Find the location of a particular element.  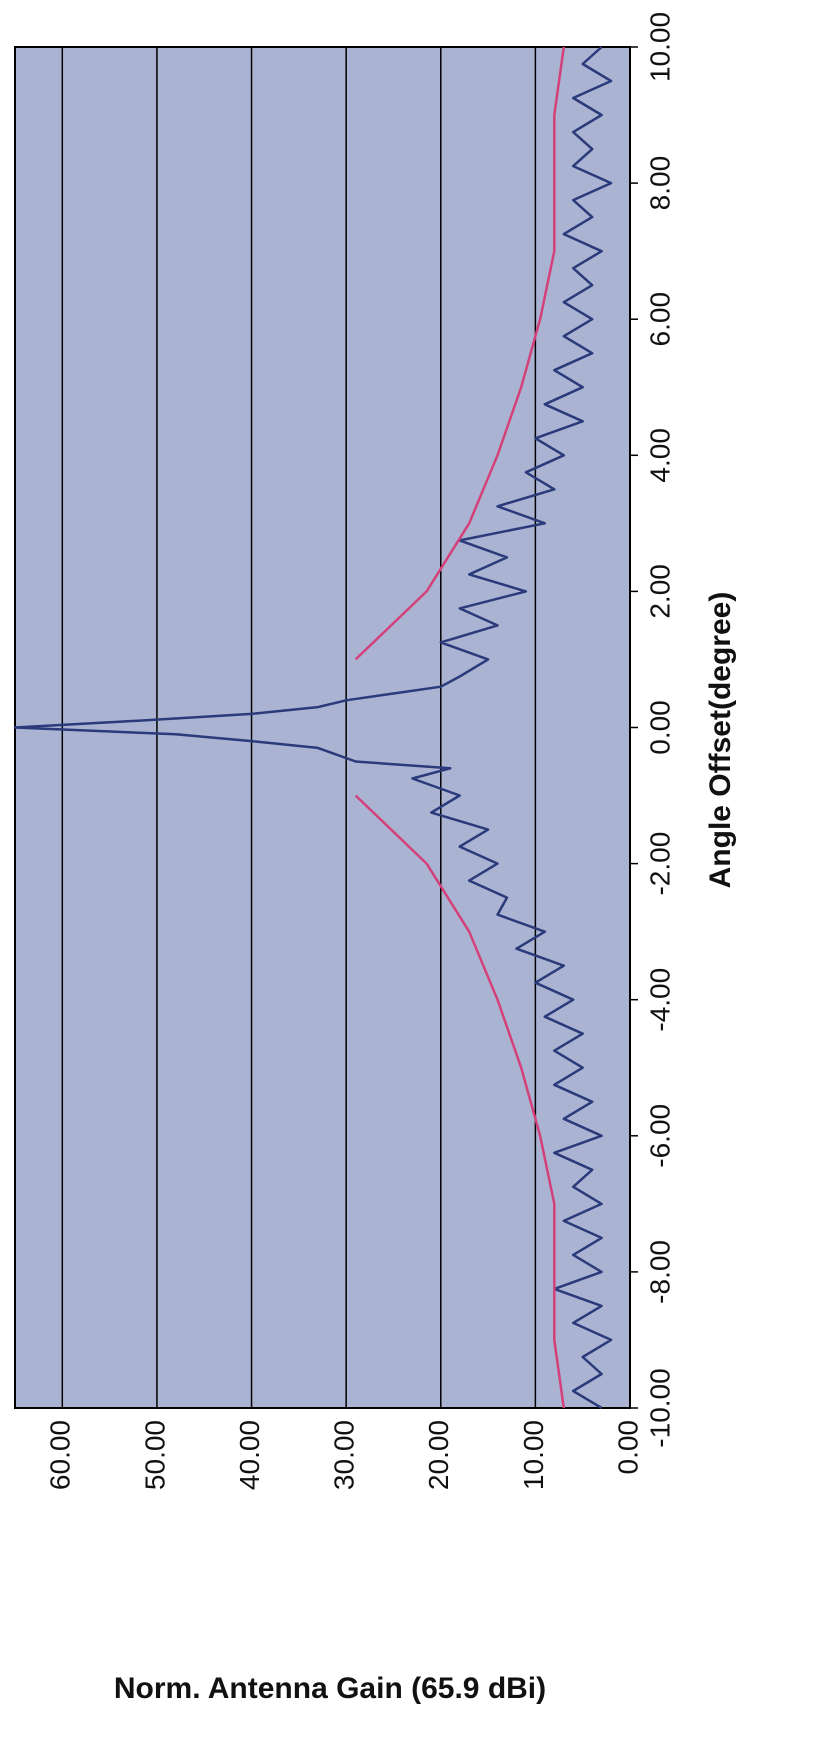

x-tick-label: 2.00 is located at coordinates (659, 591).